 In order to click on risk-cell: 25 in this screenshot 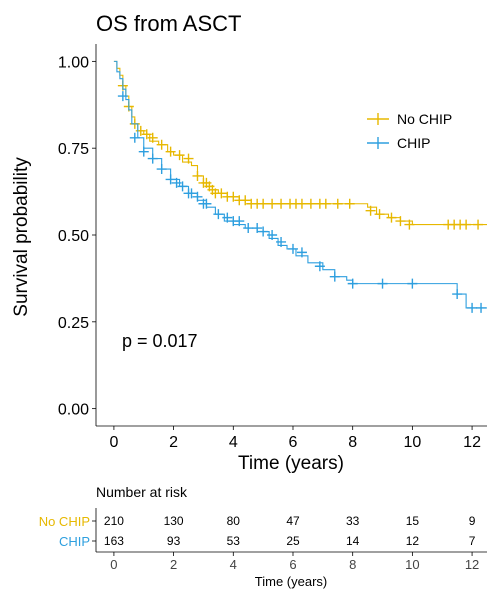, I will do `click(293, 541)`.